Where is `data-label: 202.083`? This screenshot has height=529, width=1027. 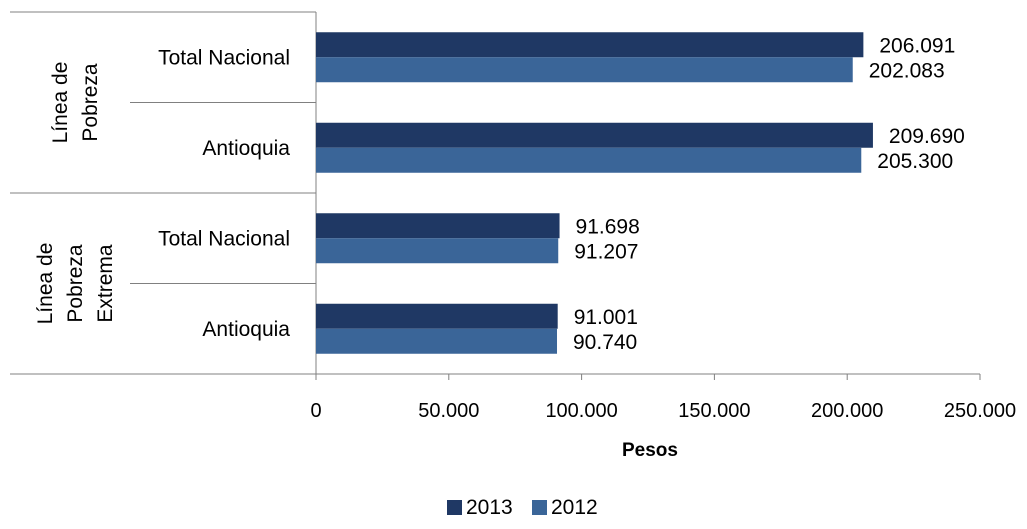 data-label: 202.083 is located at coordinates (907, 70).